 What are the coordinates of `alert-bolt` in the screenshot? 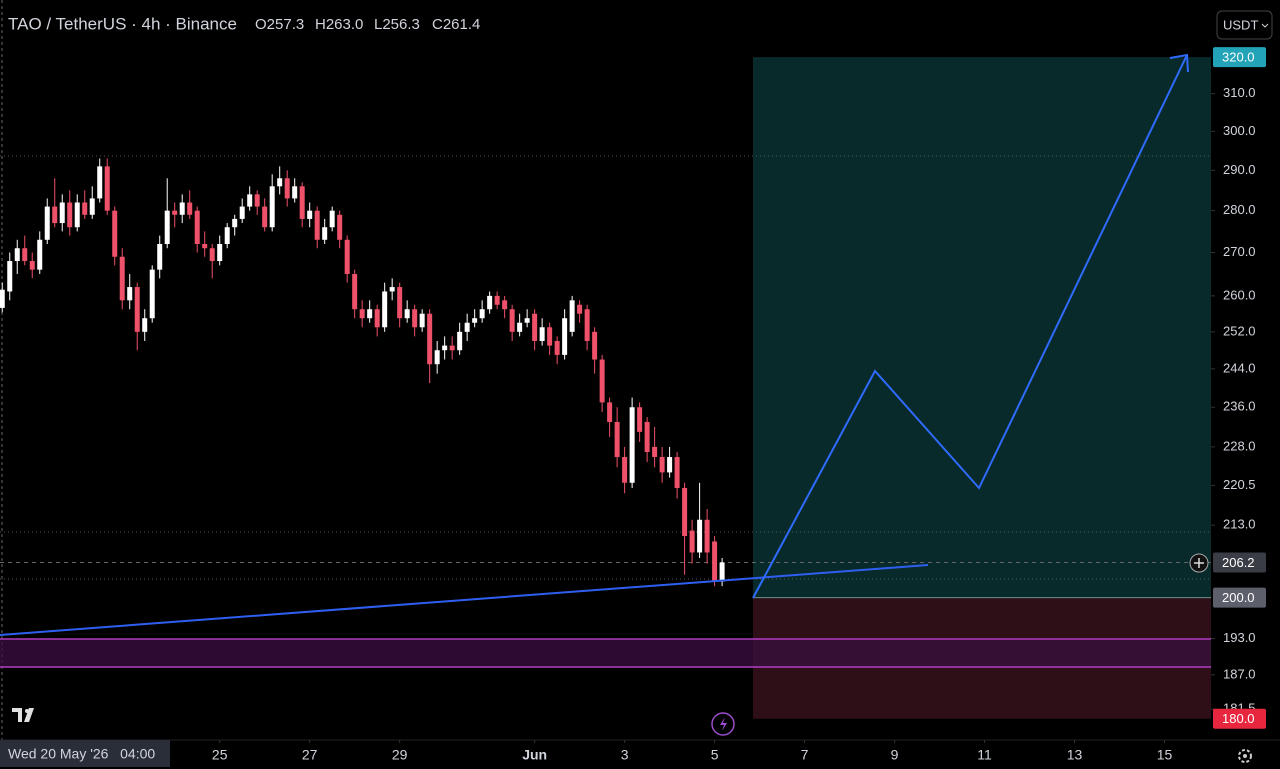 It's located at (723, 724).